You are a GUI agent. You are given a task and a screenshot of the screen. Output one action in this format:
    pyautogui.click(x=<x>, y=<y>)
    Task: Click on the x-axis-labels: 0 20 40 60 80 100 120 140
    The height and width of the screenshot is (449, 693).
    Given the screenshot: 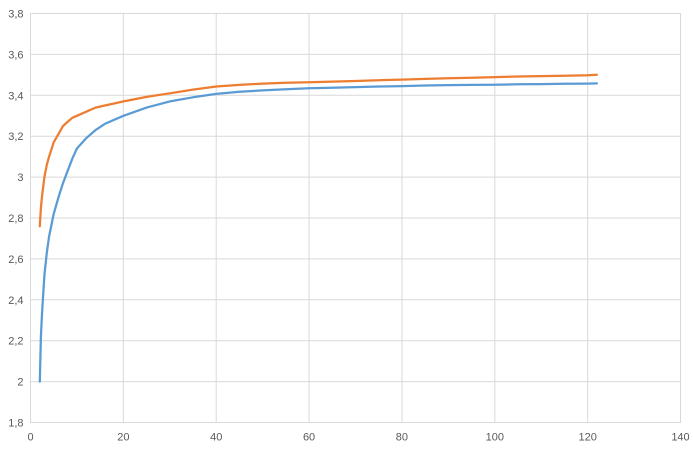 What is the action you would take?
    pyautogui.click(x=358, y=438)
    